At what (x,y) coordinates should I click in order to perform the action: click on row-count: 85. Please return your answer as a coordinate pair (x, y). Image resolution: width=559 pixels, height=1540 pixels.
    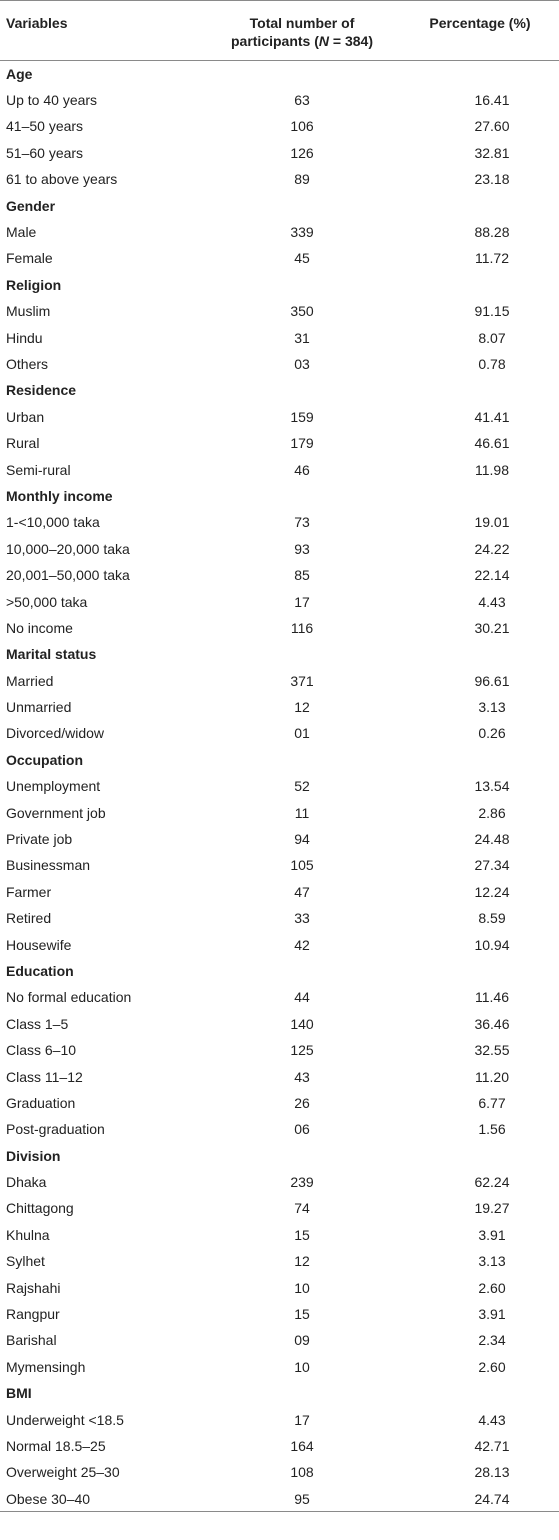
    Looking at the image, I should click on (302, 575).